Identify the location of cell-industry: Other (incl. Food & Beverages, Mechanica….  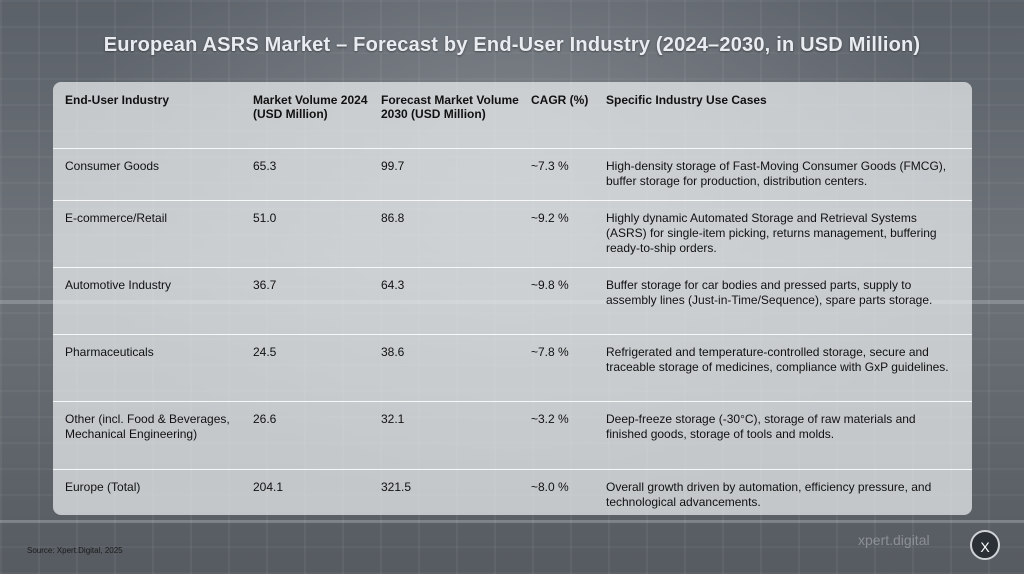
(153, 435).